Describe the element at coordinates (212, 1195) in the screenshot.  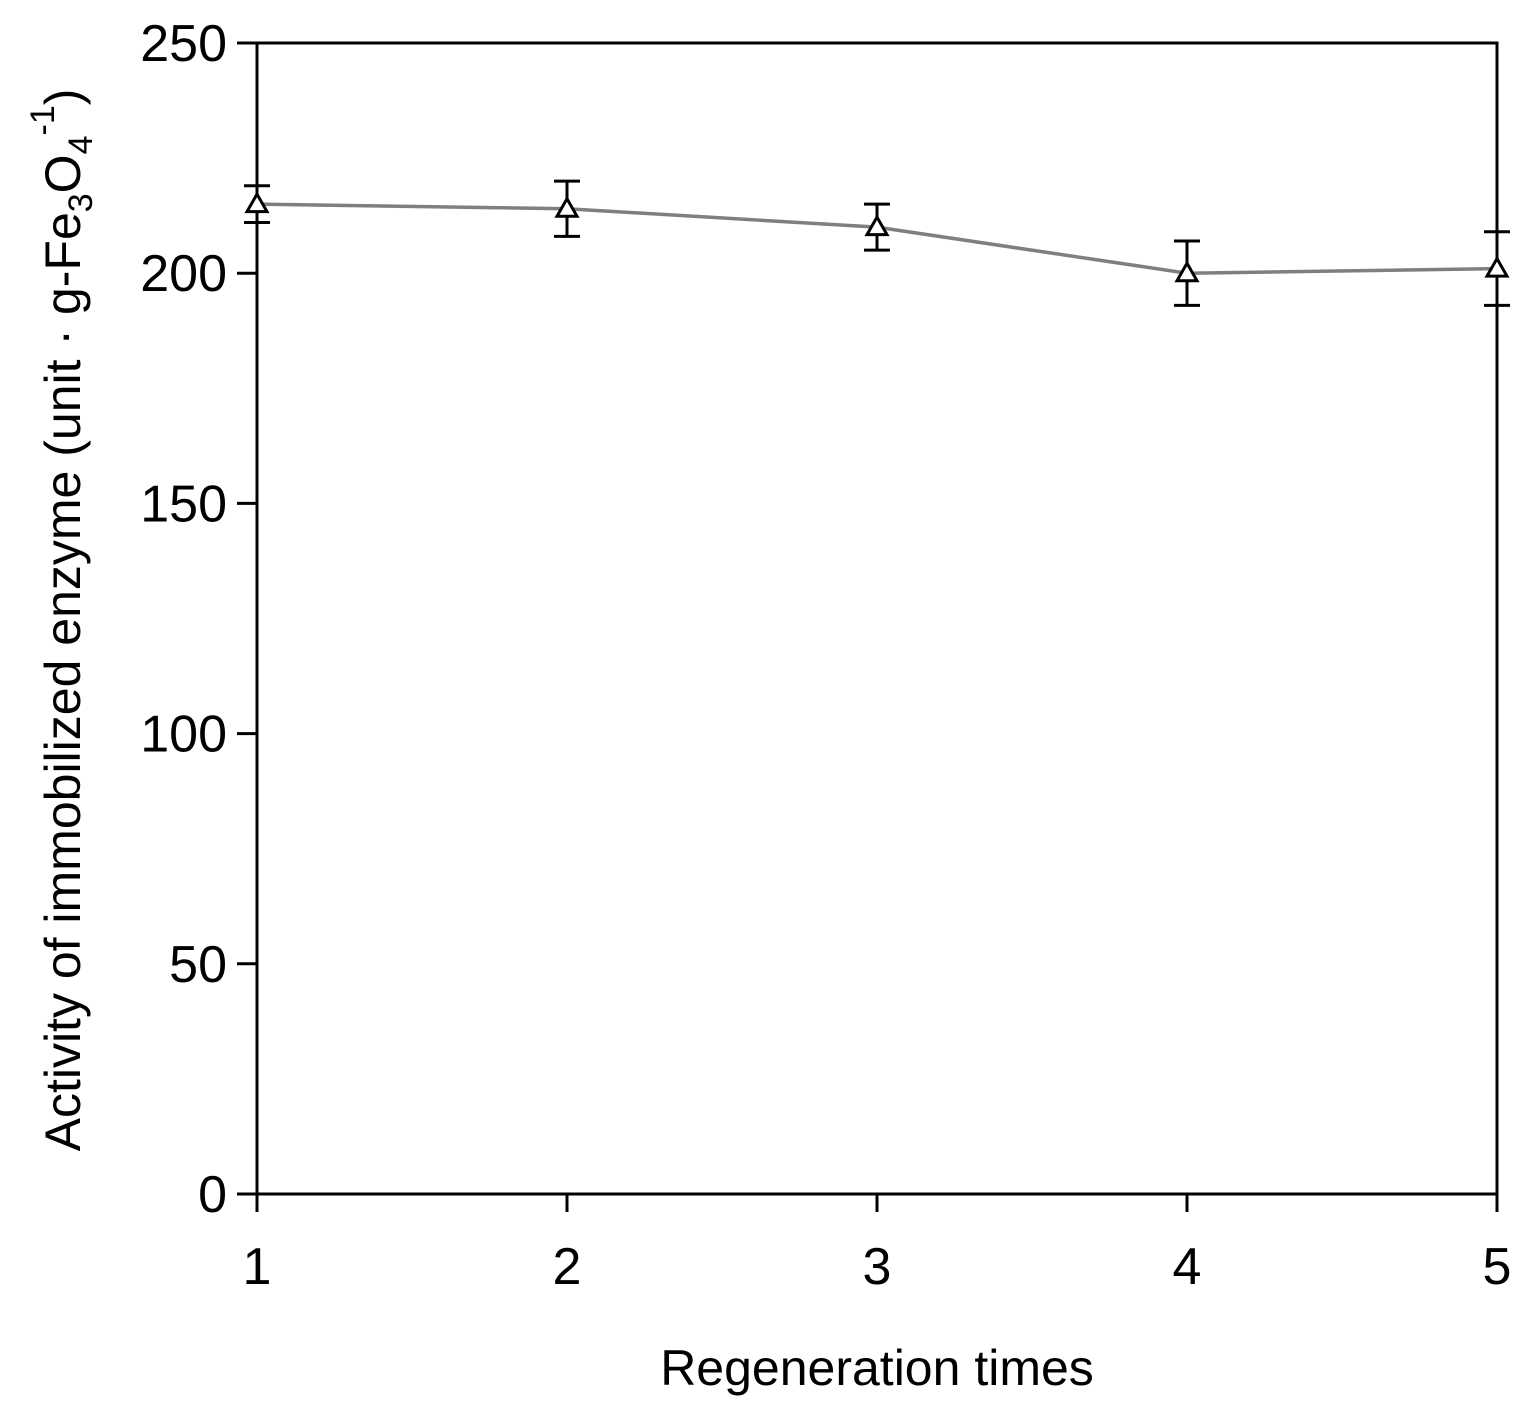
I see `y-tick-label: 0` at that location.